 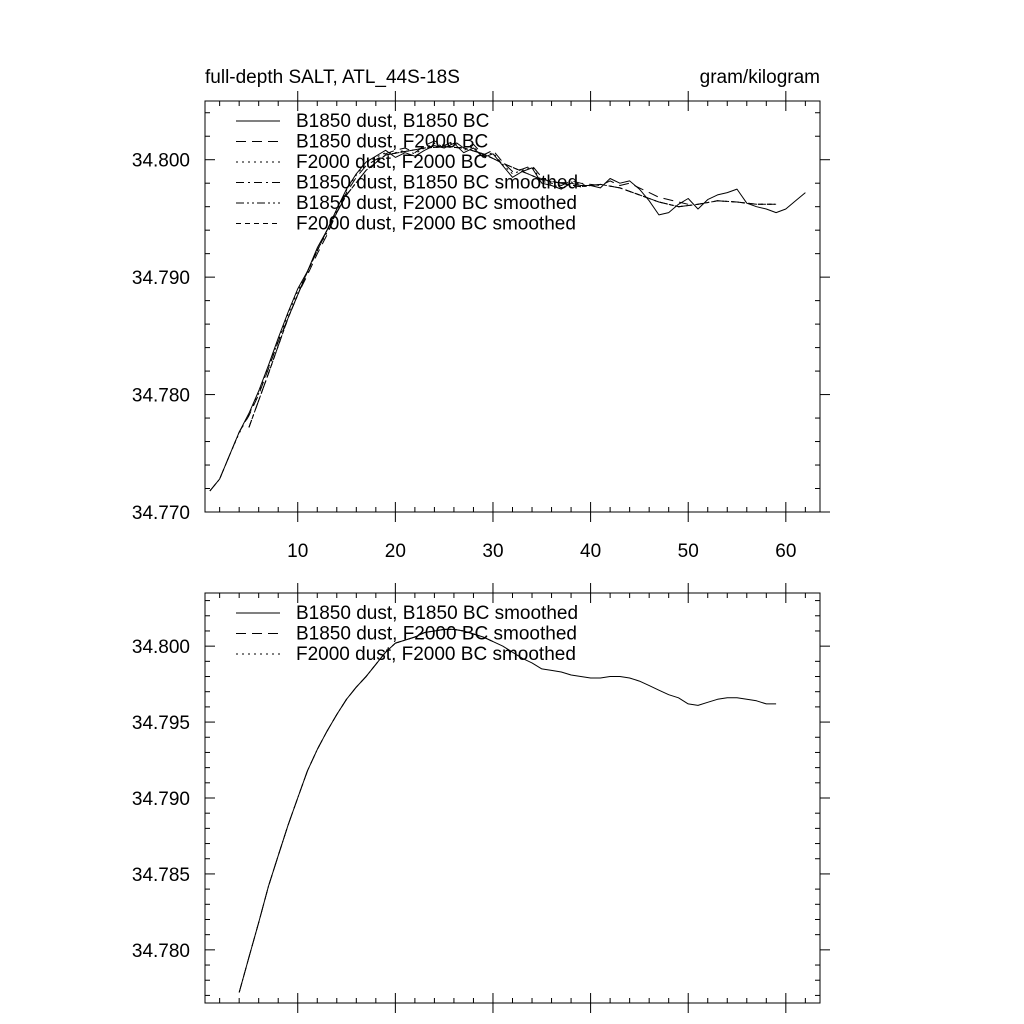 I want to click on y-tick-label: 34.770, so click(x=161, y=513).